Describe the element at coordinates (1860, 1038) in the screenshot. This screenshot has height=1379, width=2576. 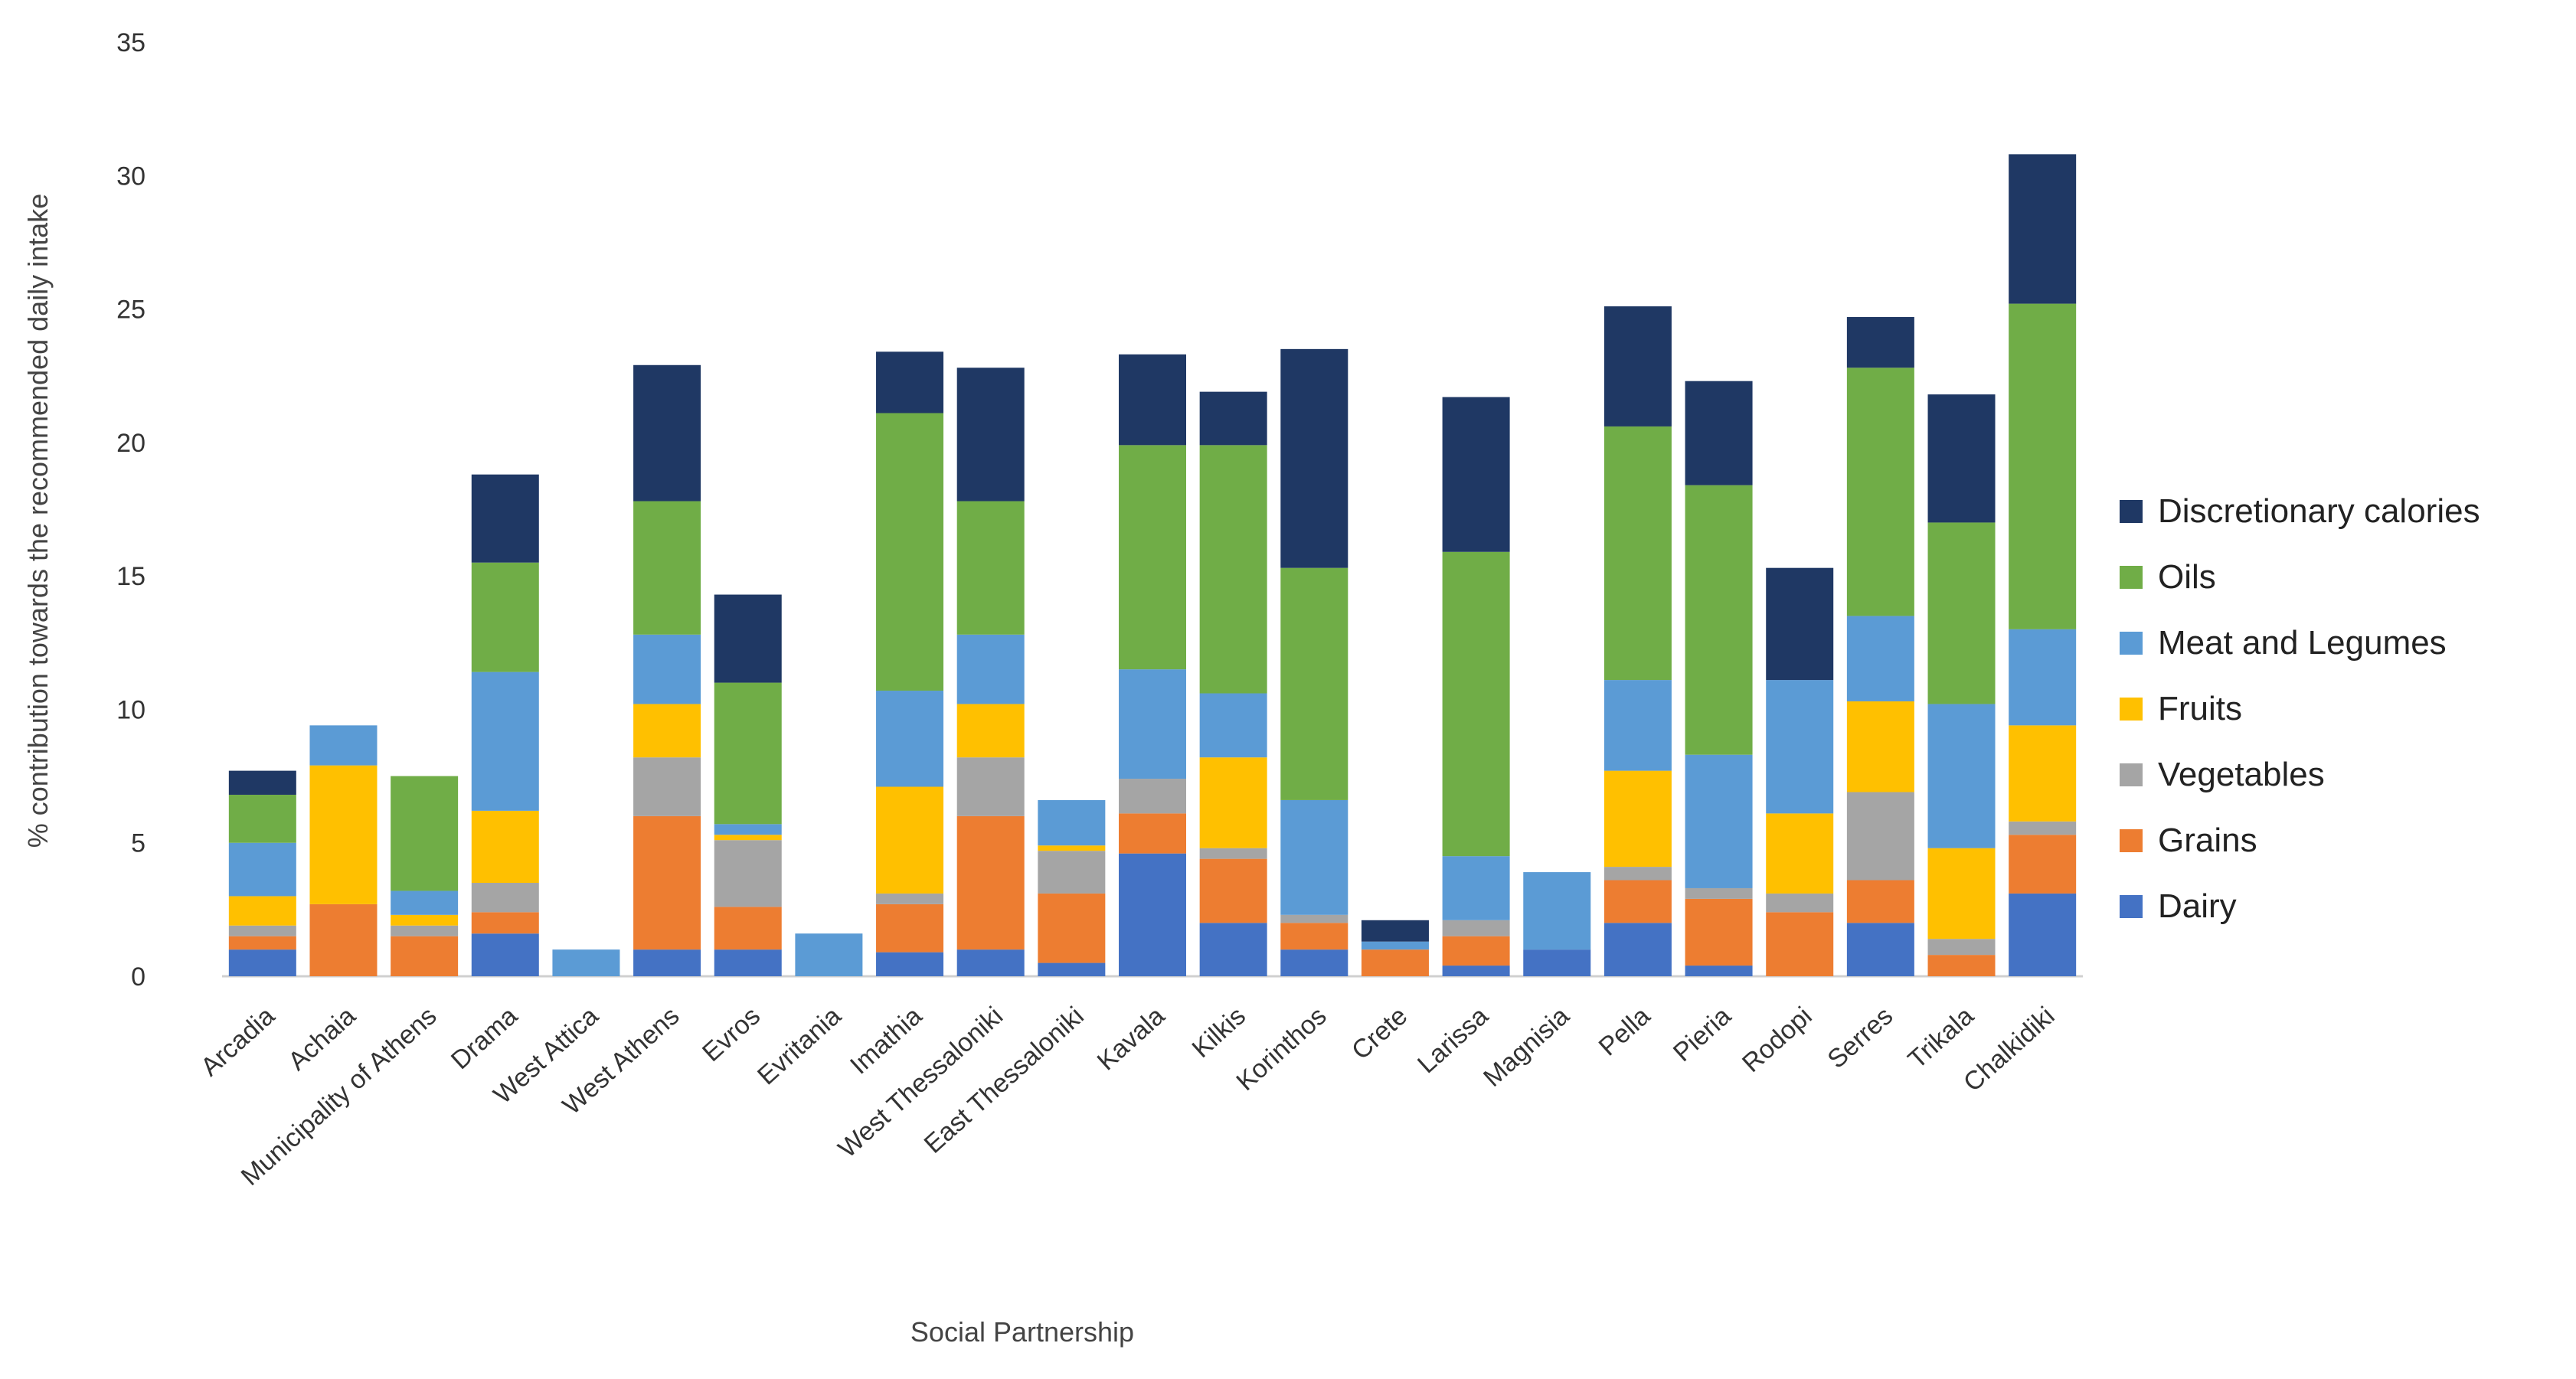
I see `x-tick-label: Serres` at that location.